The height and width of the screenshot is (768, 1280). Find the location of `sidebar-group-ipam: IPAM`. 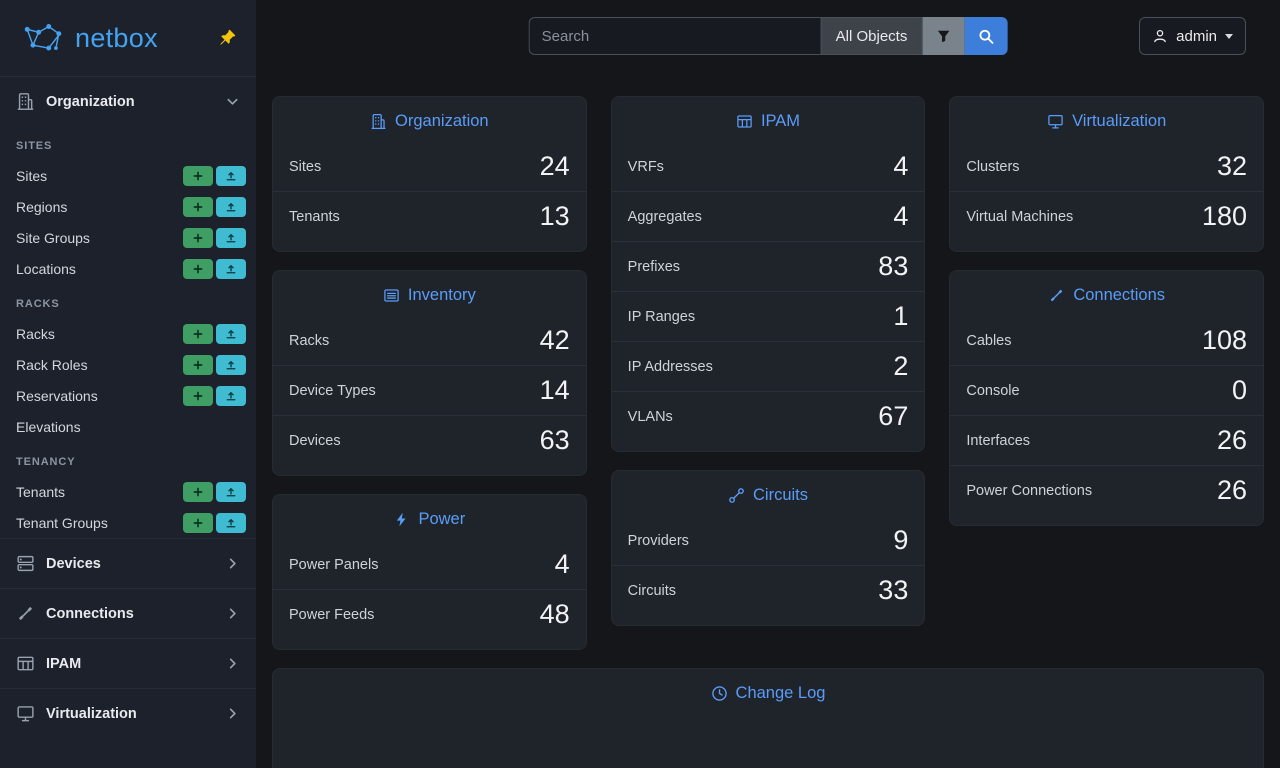

sidebar-group-ipam: IPAM is located at coordinates (128, 663).